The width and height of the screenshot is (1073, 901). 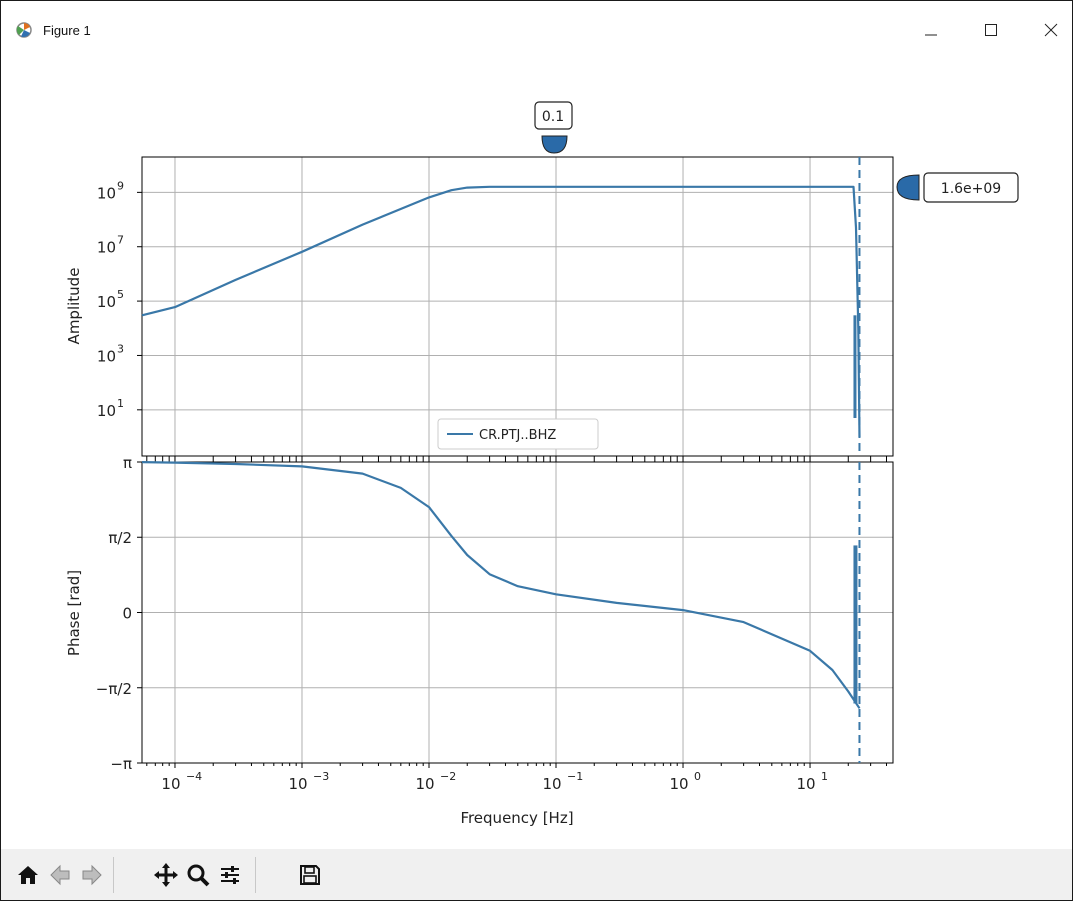 I want to click on x-tick-label-exponent: −3, so click(x=321, y=776).